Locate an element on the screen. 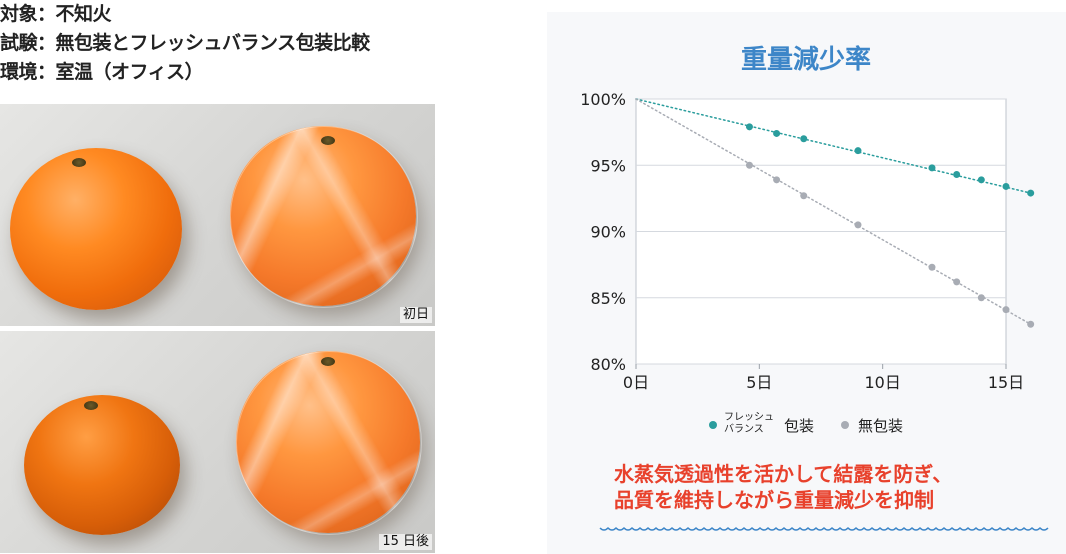  photo-label-day-15: 15 日後 is located at coordinates (405, 542).